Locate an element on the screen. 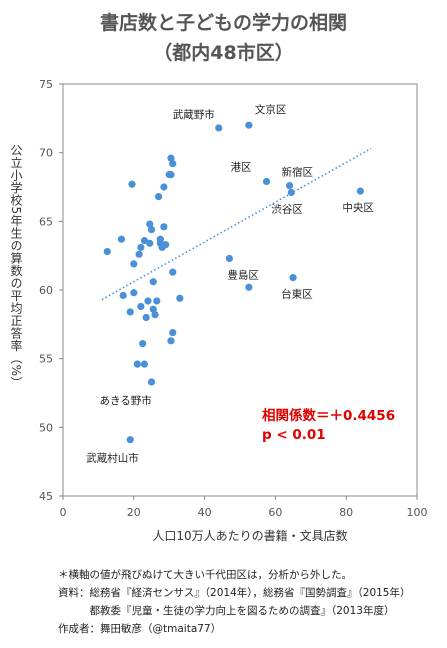 Image resolution: width=447 pixels, height=648 pixels. note-line: ＊横軸の値が飛びぬけて大きい千代田区は，分析から外した。 is located at coordinates (205, 575).